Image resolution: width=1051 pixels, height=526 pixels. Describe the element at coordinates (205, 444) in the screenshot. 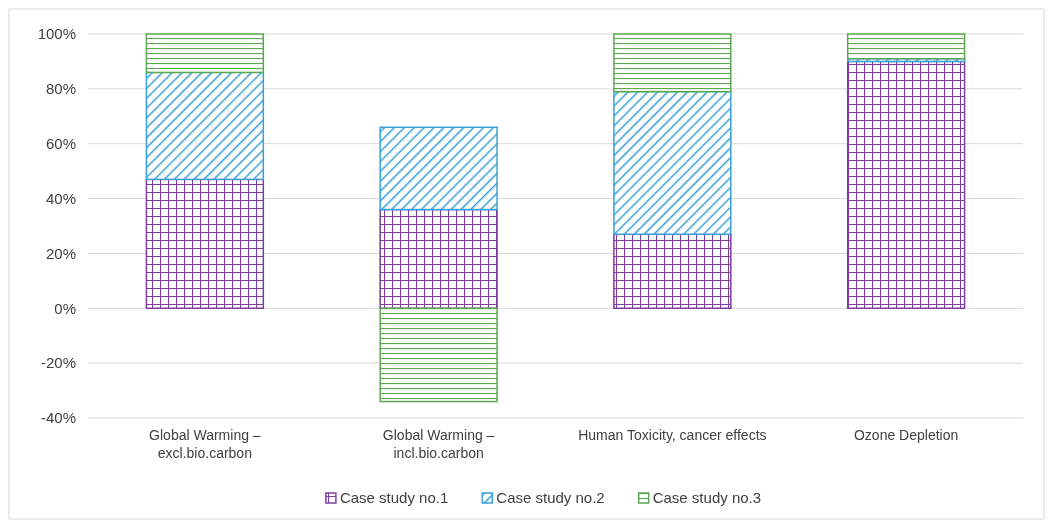

I see `x-tick-label: Global Warming – excl.bio.carbon` at that location.